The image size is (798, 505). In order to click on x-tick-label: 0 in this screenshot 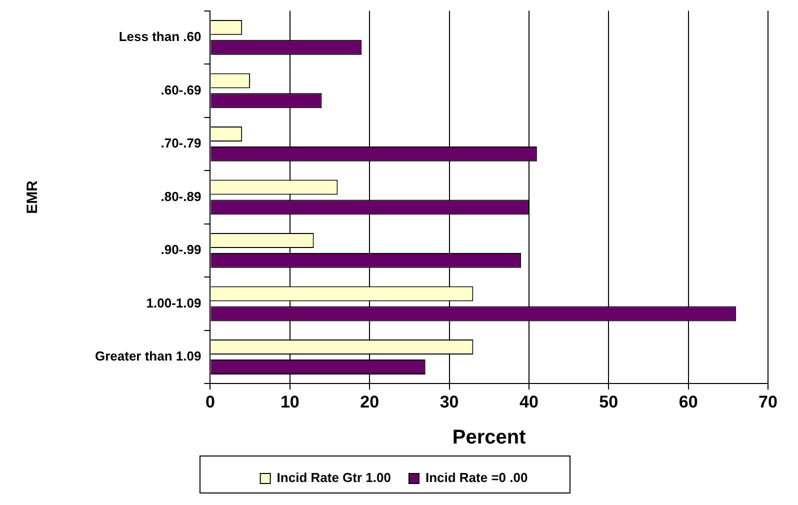, I will do `click(210, 402)`.